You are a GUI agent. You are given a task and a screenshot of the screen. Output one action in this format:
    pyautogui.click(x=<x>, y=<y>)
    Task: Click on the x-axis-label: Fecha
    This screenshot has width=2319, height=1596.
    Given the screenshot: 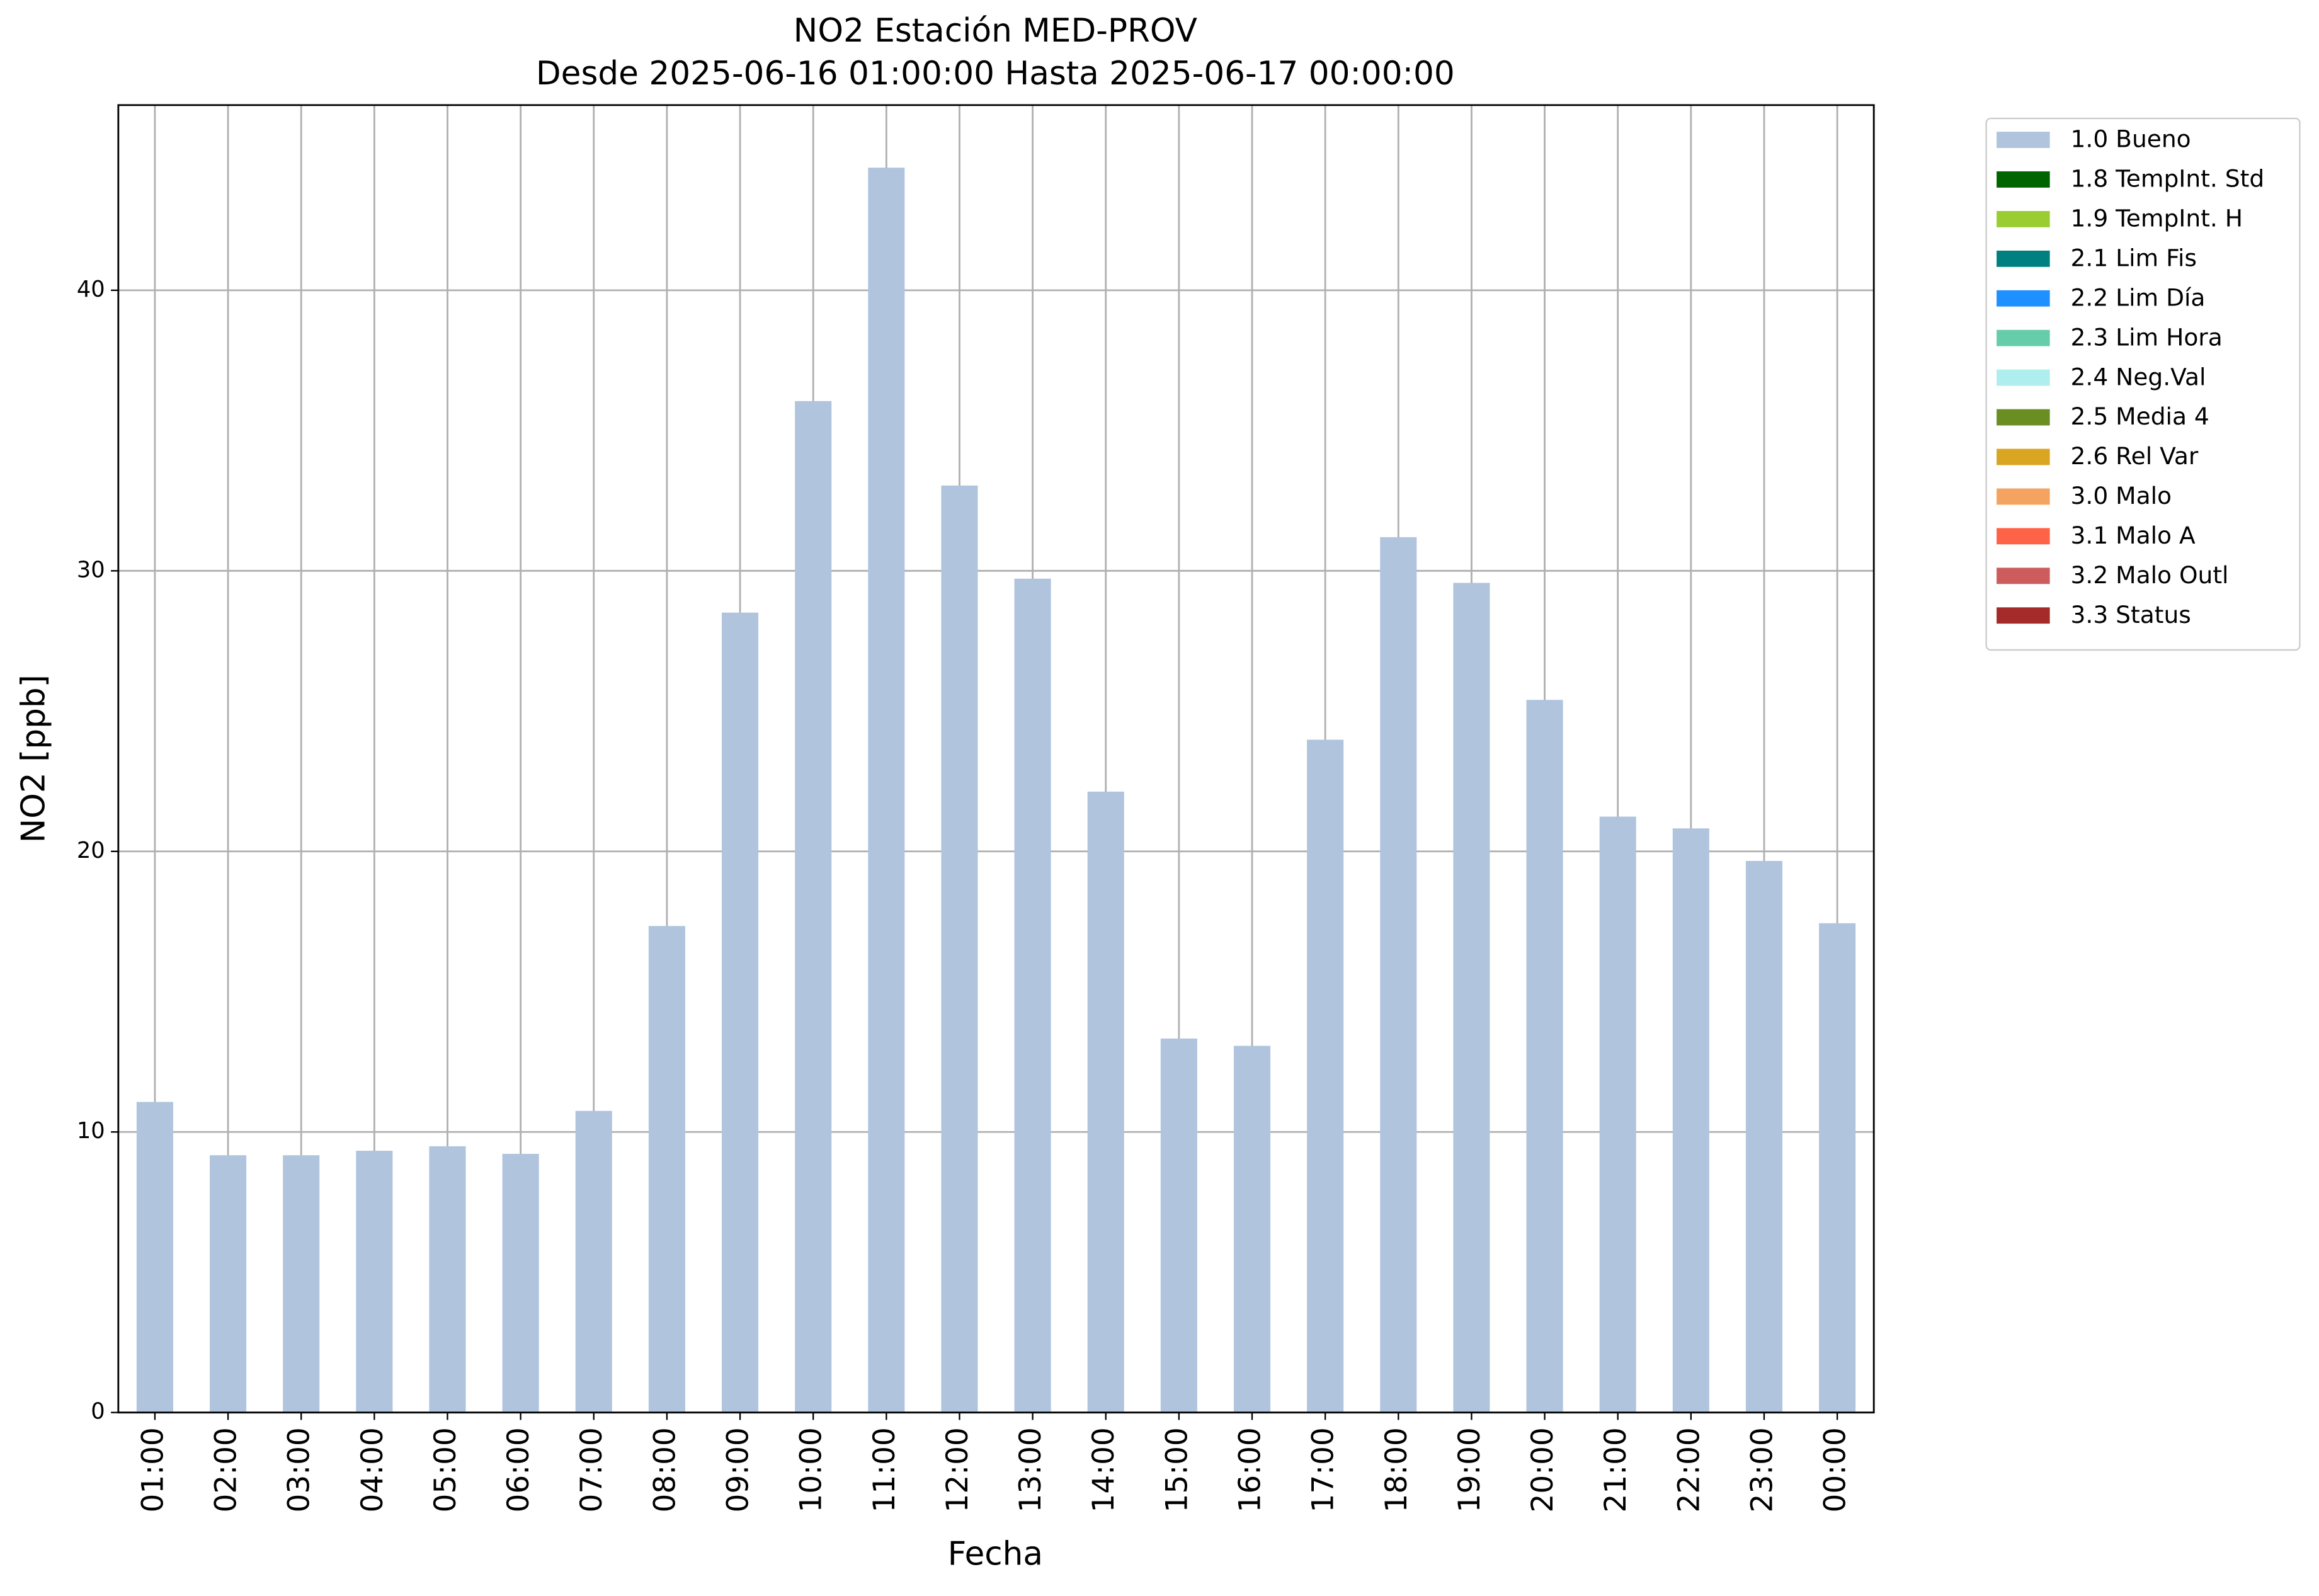 What is the action you would take?
    pyautogui.click(x=995, y=1554)
    